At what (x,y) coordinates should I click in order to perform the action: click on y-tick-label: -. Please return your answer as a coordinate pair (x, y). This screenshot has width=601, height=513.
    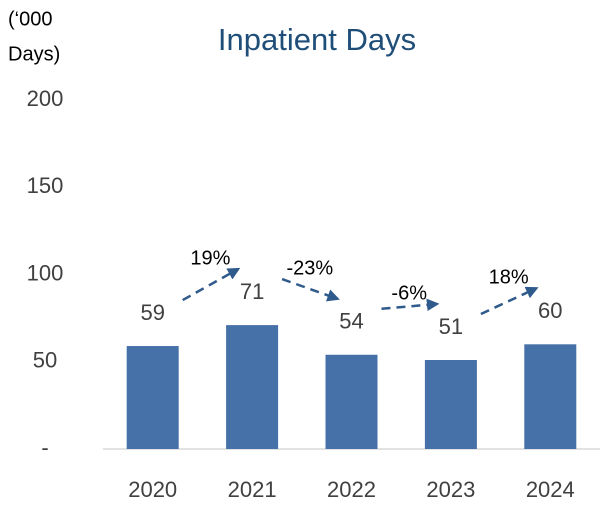
    Looking at the image, I should click on (44, 447).